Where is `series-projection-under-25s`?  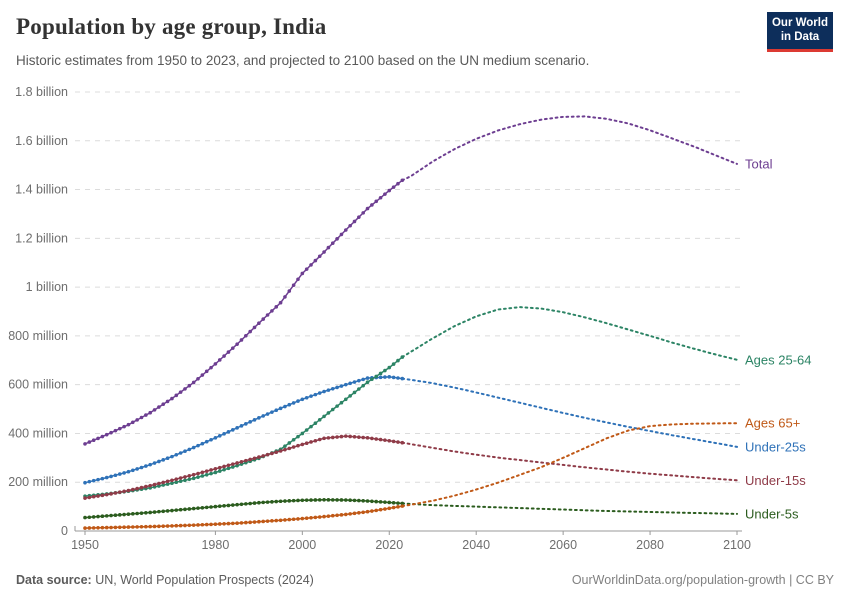 series-projection-under-25s is located at coordinates (569, 412).